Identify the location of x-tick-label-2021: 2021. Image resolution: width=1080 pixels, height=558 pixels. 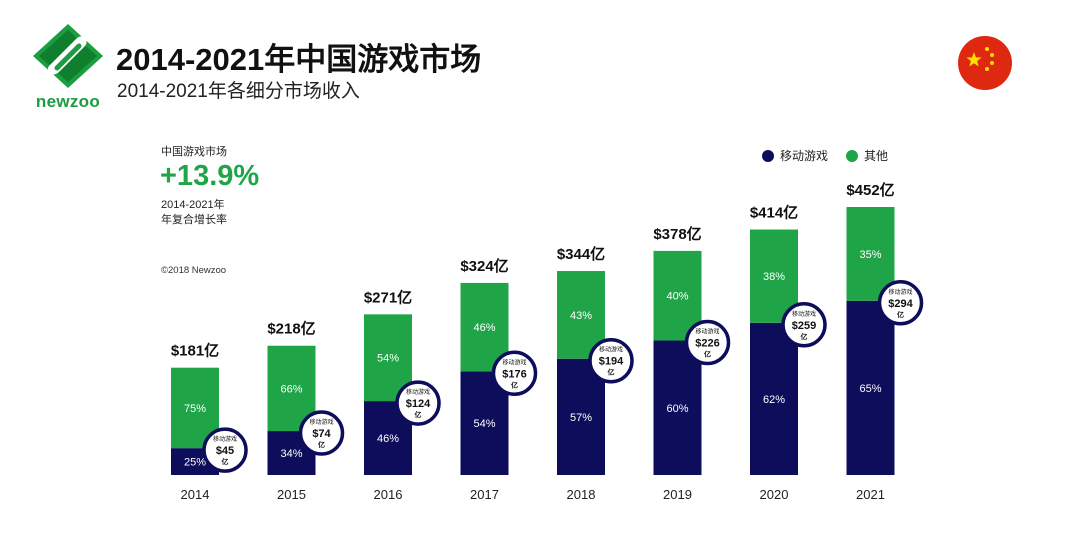
(870, 494).